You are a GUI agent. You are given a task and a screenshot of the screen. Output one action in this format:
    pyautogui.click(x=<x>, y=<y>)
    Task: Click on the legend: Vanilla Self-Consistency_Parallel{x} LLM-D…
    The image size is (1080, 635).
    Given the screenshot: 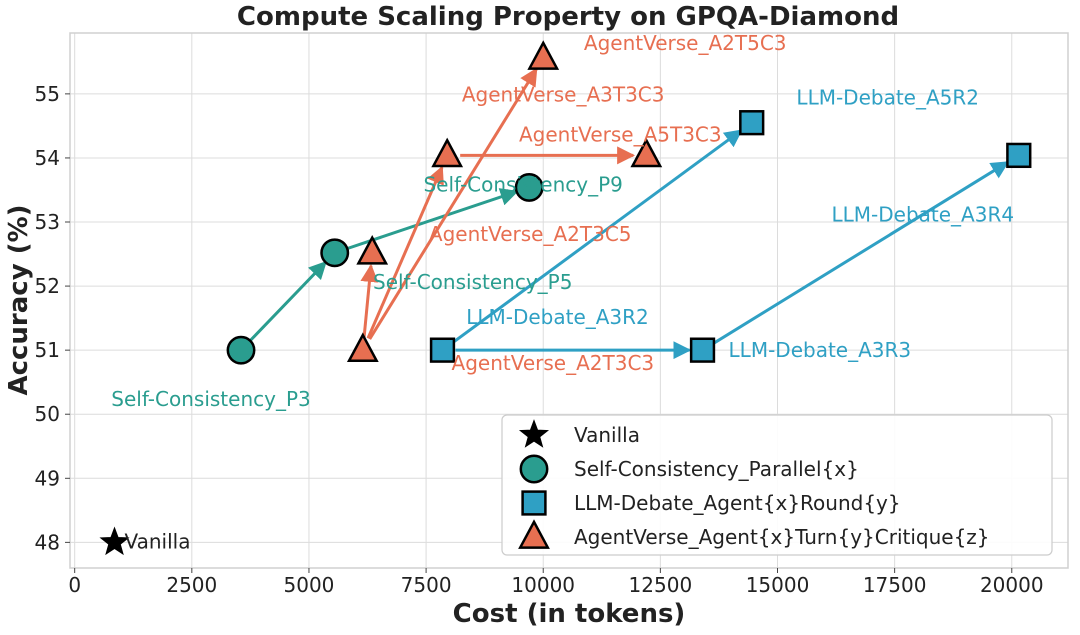 What is the action you would take?
    pyautogui.click(x=777, y=485)
    